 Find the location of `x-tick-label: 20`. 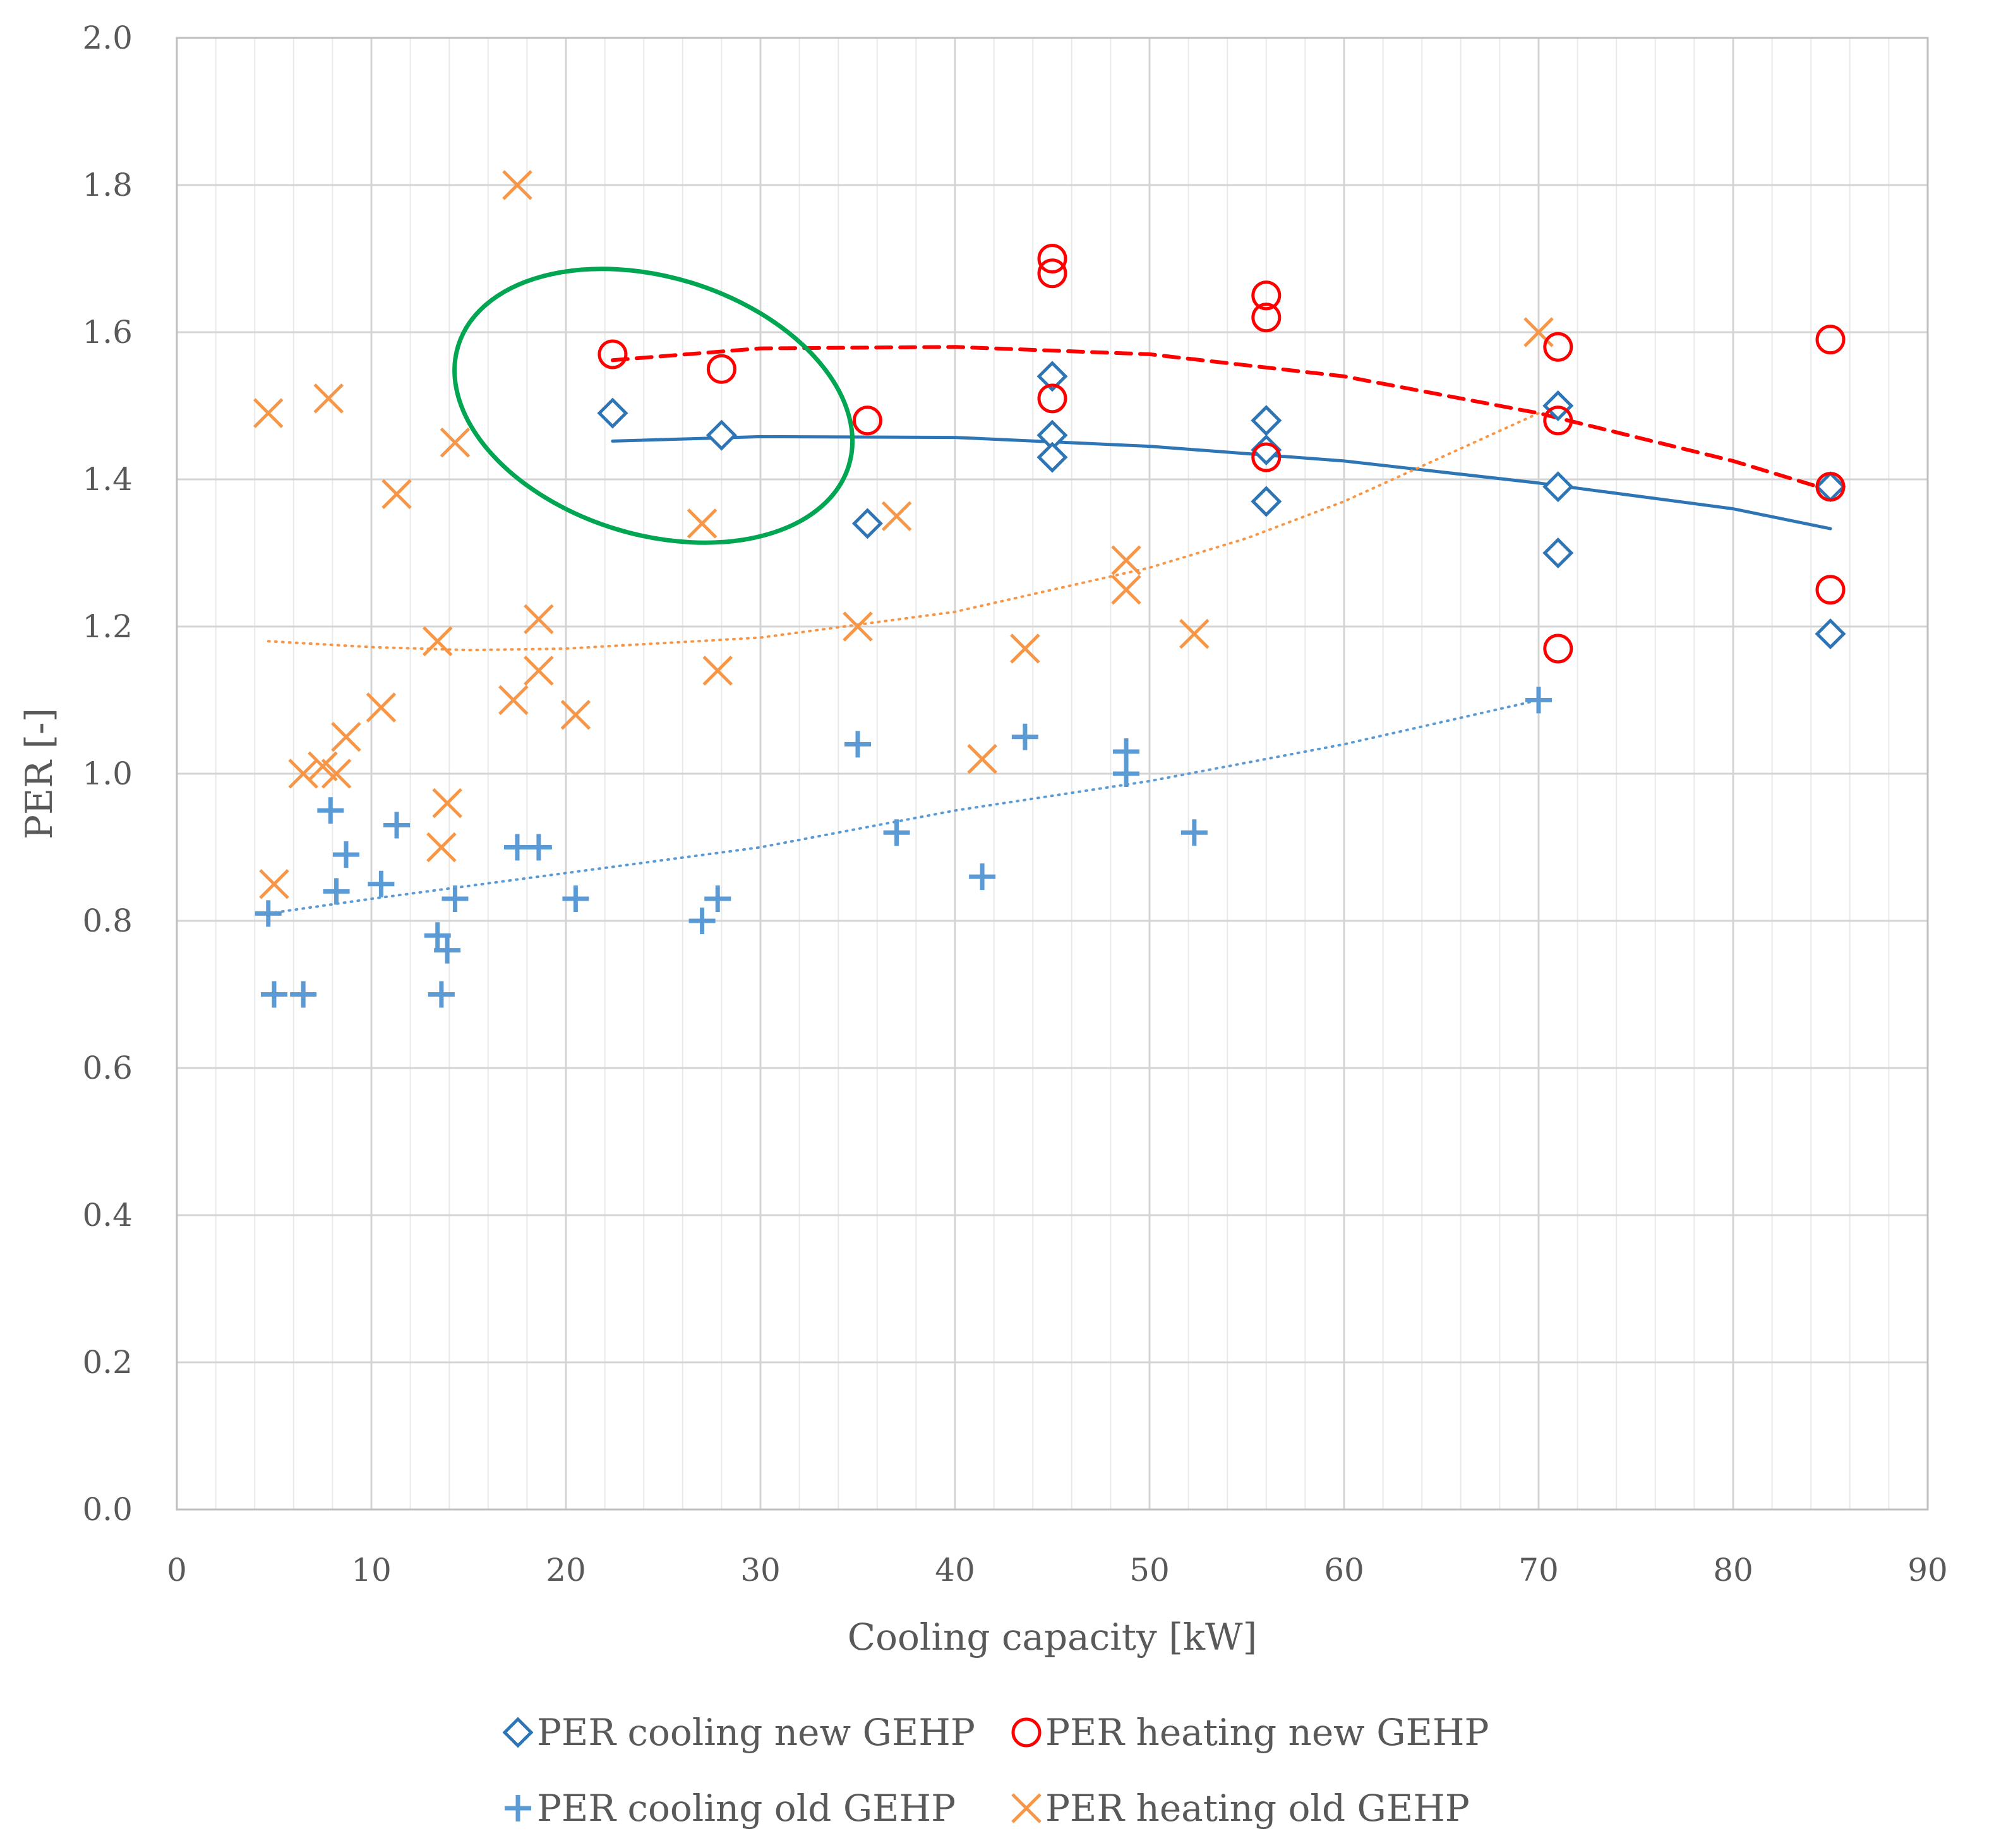

x-tick-label: 20 is located at coordinates (566, 1570).